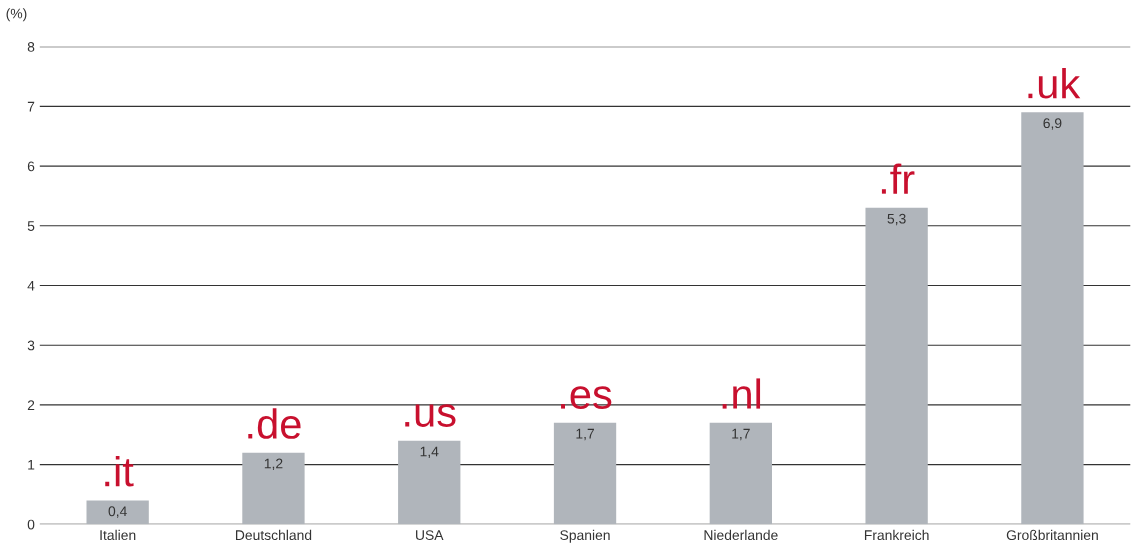 This screenshot has width=1136, height=549. What do you see at coordinates (898, 178) in the screenshot?
I see `annotation: .fr` at bounding box center [898, 178].